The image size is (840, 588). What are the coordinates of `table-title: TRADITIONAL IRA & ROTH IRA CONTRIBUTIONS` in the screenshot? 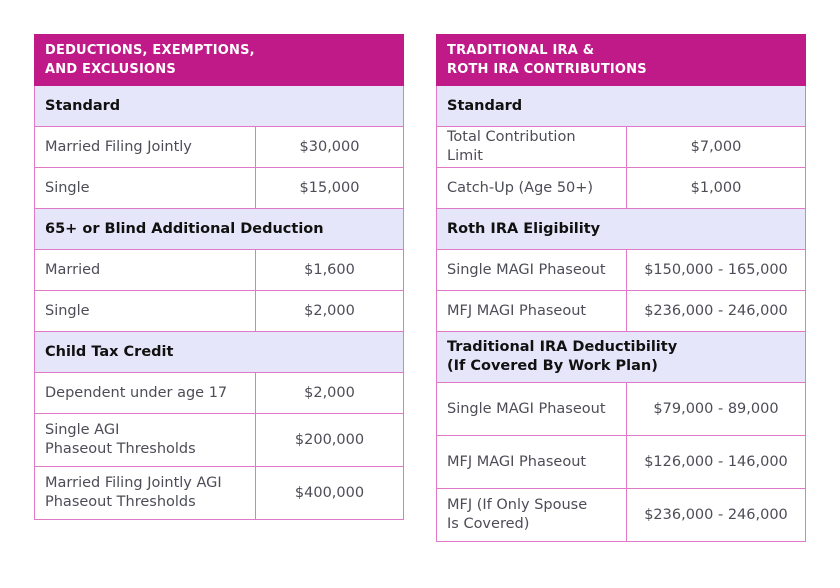 It's located at (621, 60).